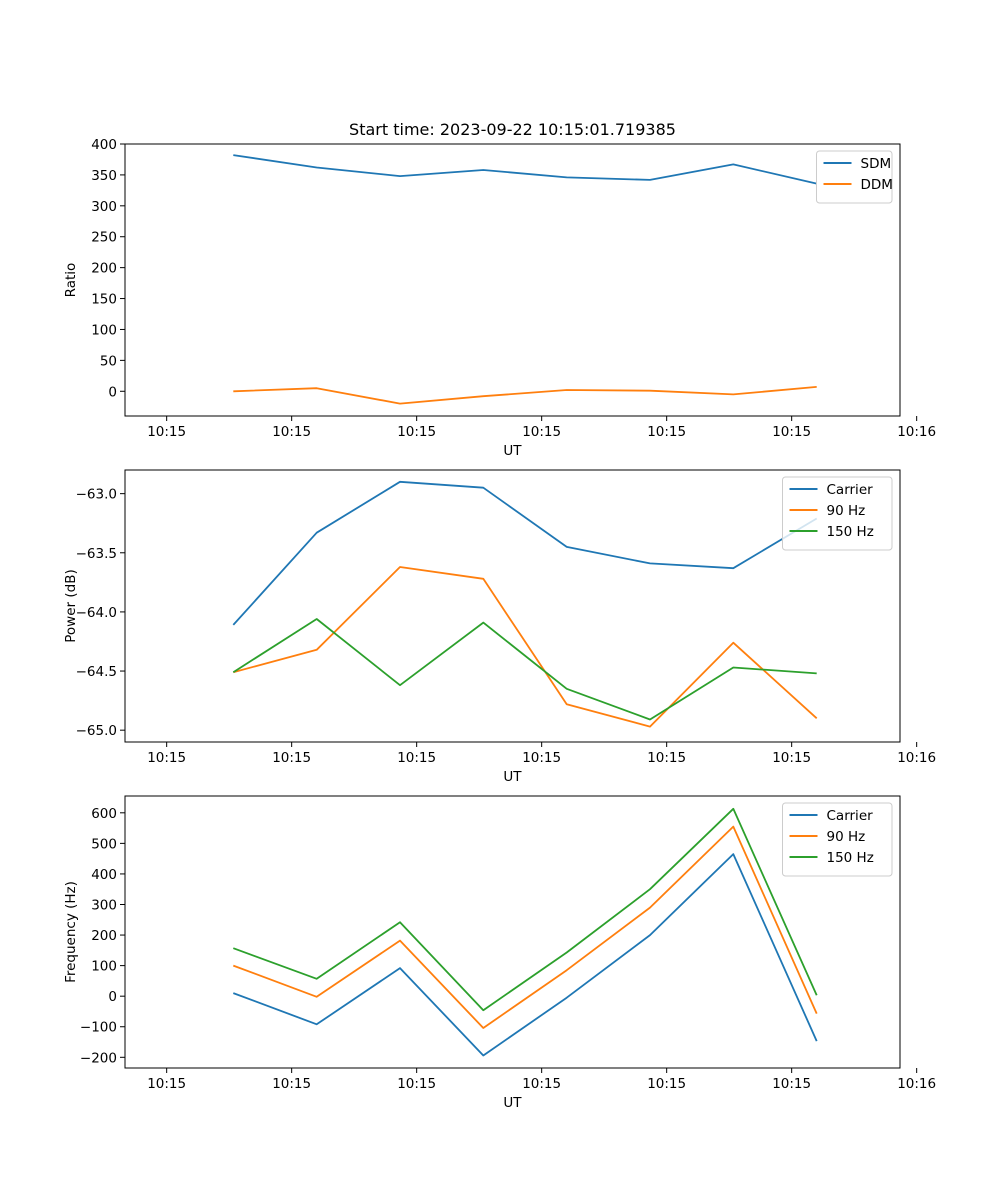  What do you see at coordinates (525, 395) in the screenshot?
I see `series-line-ddm` at bounding box center [525, 395].